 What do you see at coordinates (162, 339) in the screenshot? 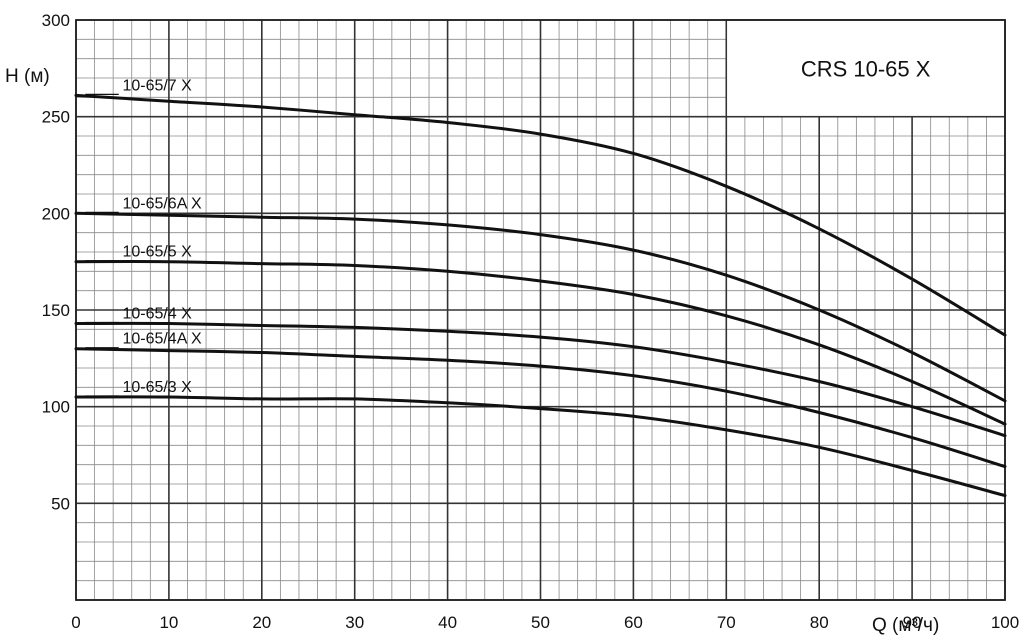
I see `series-label: 10-65/4A X` at bounding box center [162, 339].